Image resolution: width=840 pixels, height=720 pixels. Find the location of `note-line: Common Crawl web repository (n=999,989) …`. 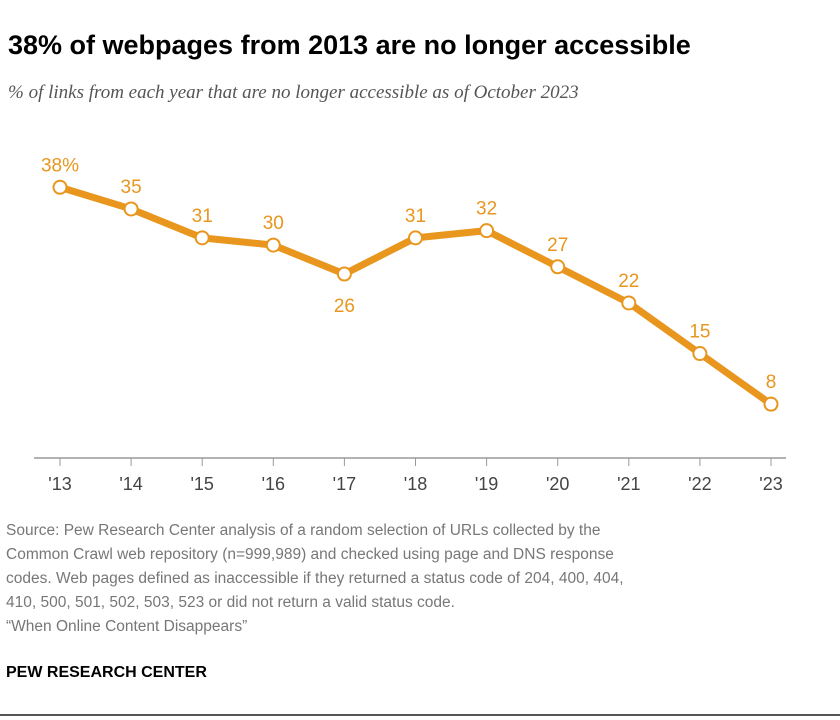

note-line: Common Crawl web repository (n=999,989) … is located at coordinates (310, 554).